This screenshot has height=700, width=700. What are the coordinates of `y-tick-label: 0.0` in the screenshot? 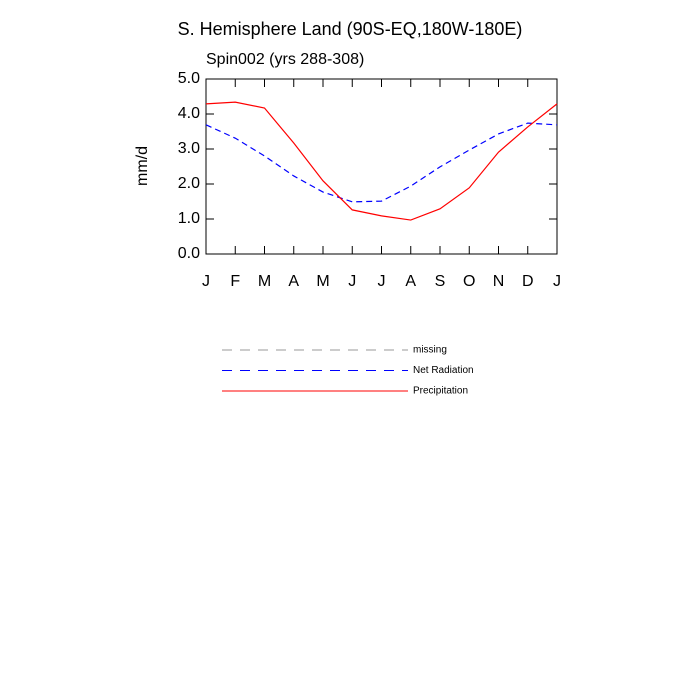 It's located at (189, 253).